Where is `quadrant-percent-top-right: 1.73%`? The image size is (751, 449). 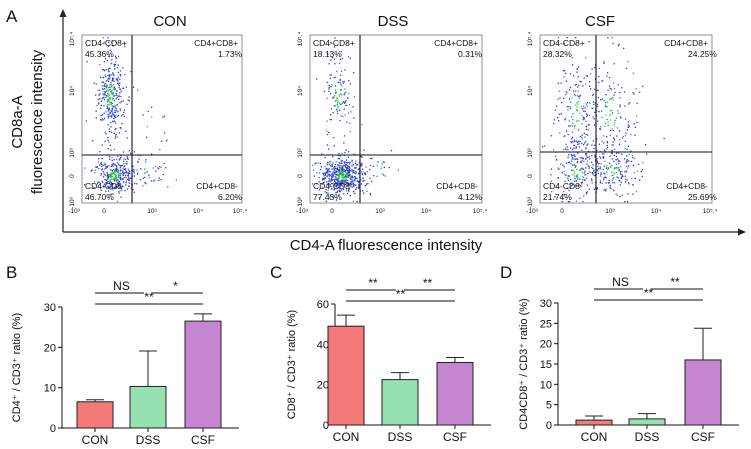 quadrant-percent-top-right: 1.73% is located at coordinates (230, 54).